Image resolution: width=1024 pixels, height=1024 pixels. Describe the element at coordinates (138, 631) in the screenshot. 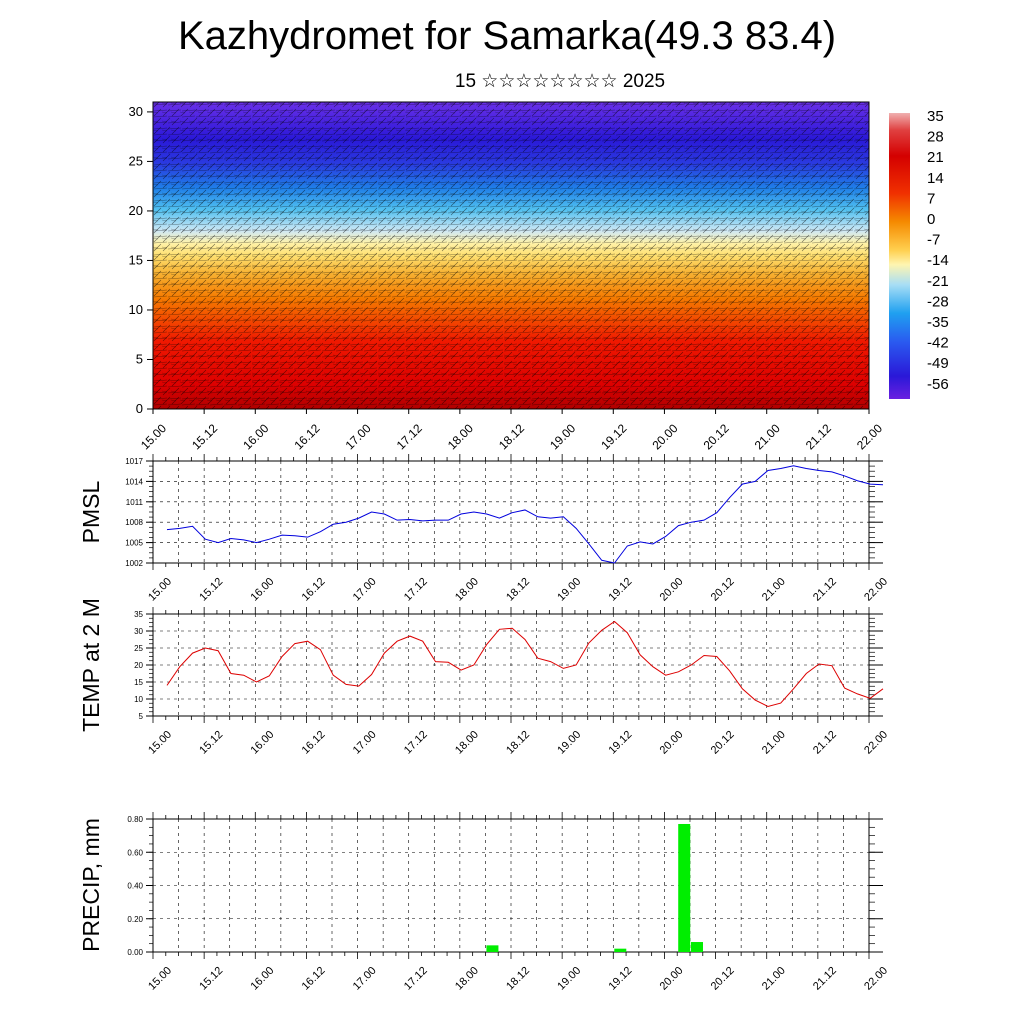

I see `y-tick-label: 30` at that location.